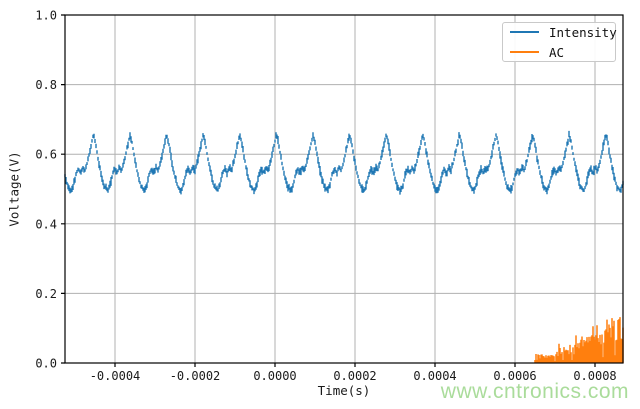 The image size is (640, 409). Describe the element at coordinates (46, 85) in the screenshot. I see `y-tick-label: 0.8` at that location.